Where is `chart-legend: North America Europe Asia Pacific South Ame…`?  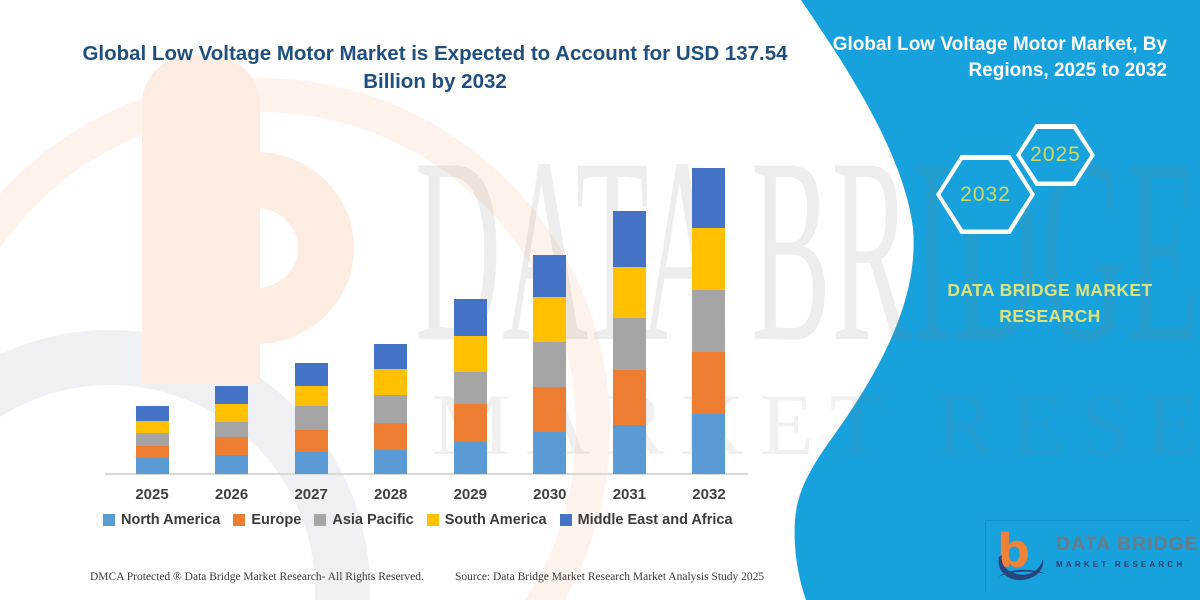 chart-legend: North America Europe Asia Pacific South Ame… is located at coordinates (418, 520).